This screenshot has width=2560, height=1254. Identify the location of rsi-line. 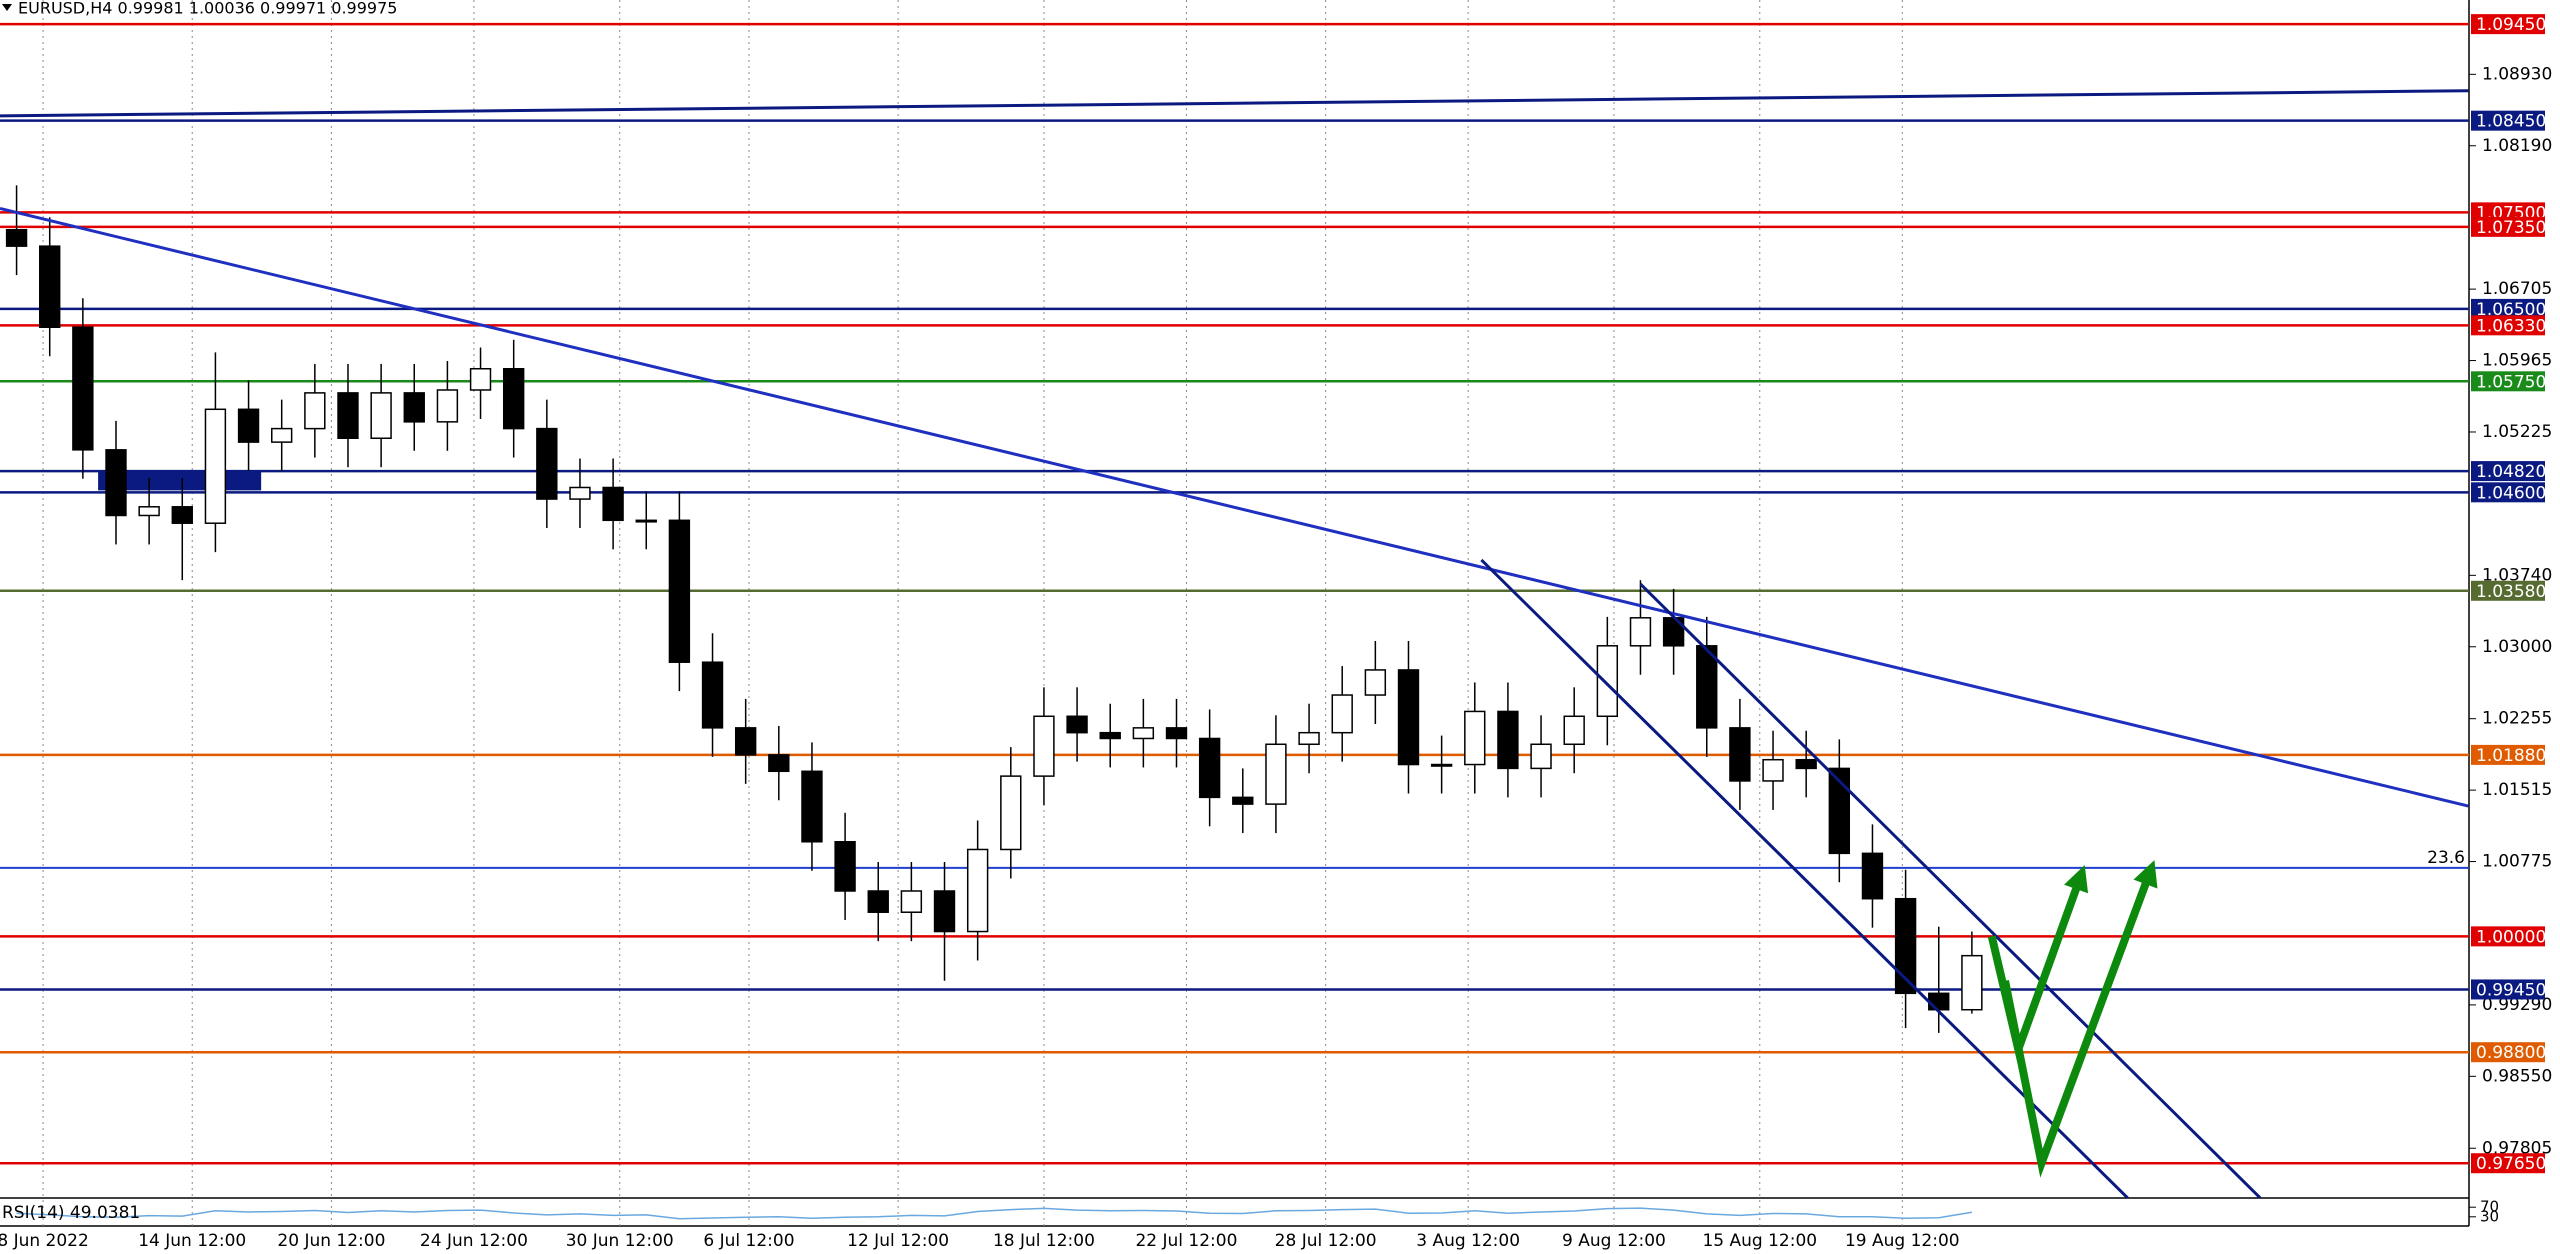
(994, 1213).